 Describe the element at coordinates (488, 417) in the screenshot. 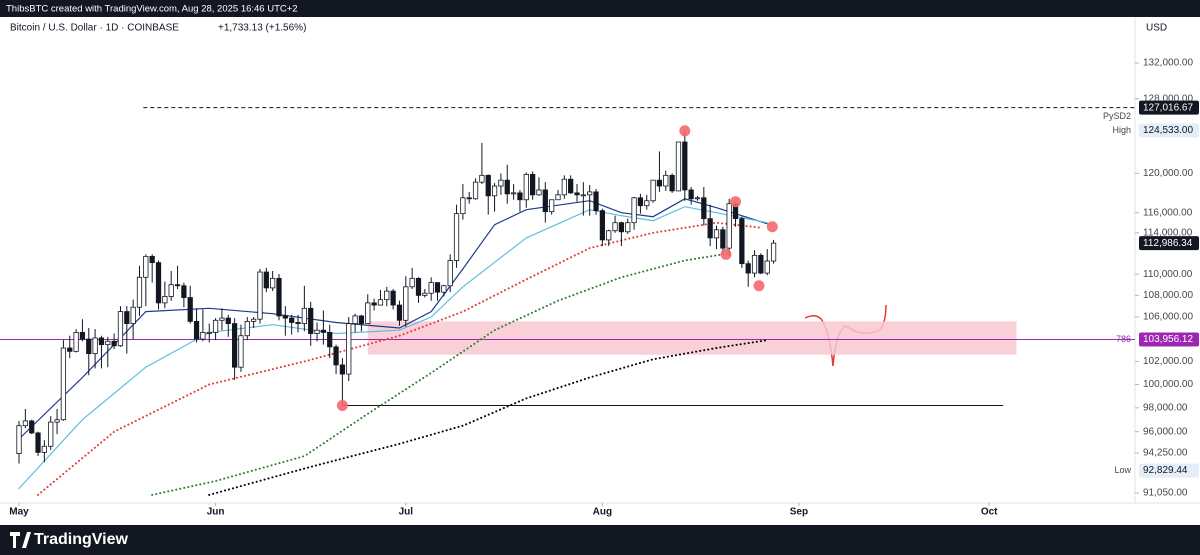

I see `indicator-line` at that location.